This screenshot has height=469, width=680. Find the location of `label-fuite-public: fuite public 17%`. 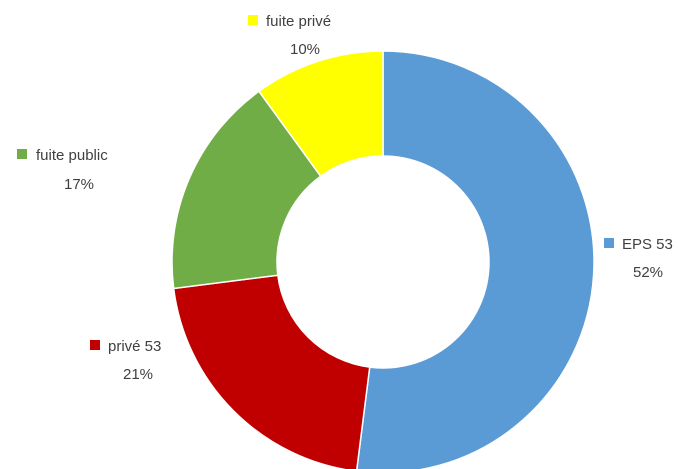

label-fuite-public: fuite public 17% is located at coordinates (62, 170).